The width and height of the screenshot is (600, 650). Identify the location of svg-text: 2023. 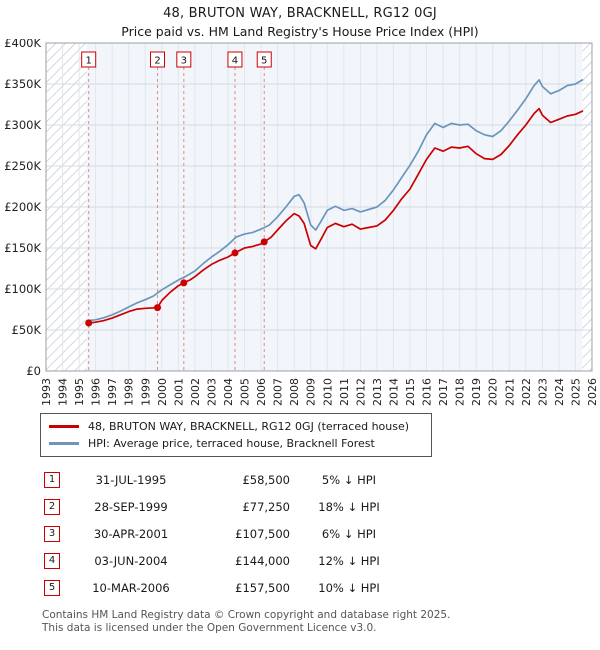
(542, 392).